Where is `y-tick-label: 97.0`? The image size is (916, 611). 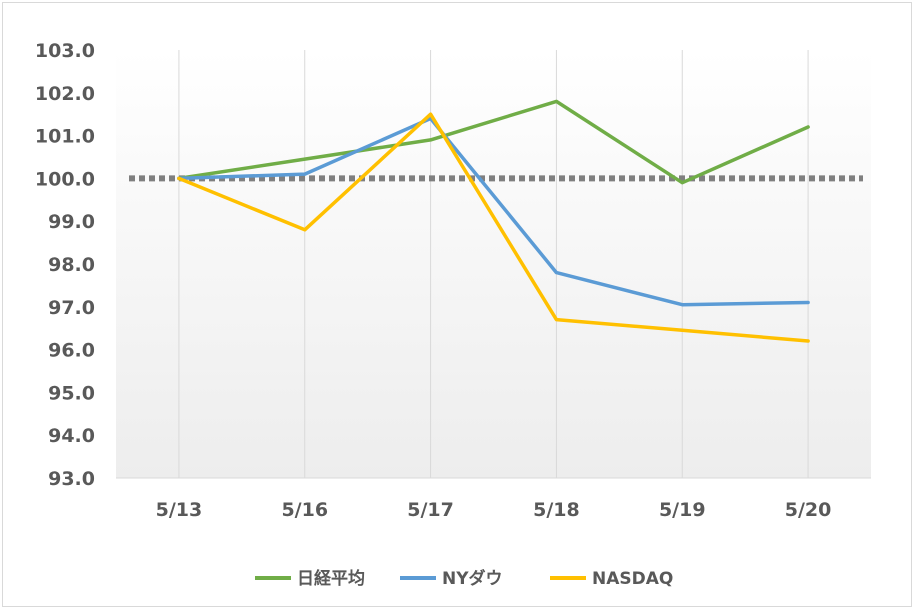
y-tick-label: 97.0 is located at coordinates (71, 308).